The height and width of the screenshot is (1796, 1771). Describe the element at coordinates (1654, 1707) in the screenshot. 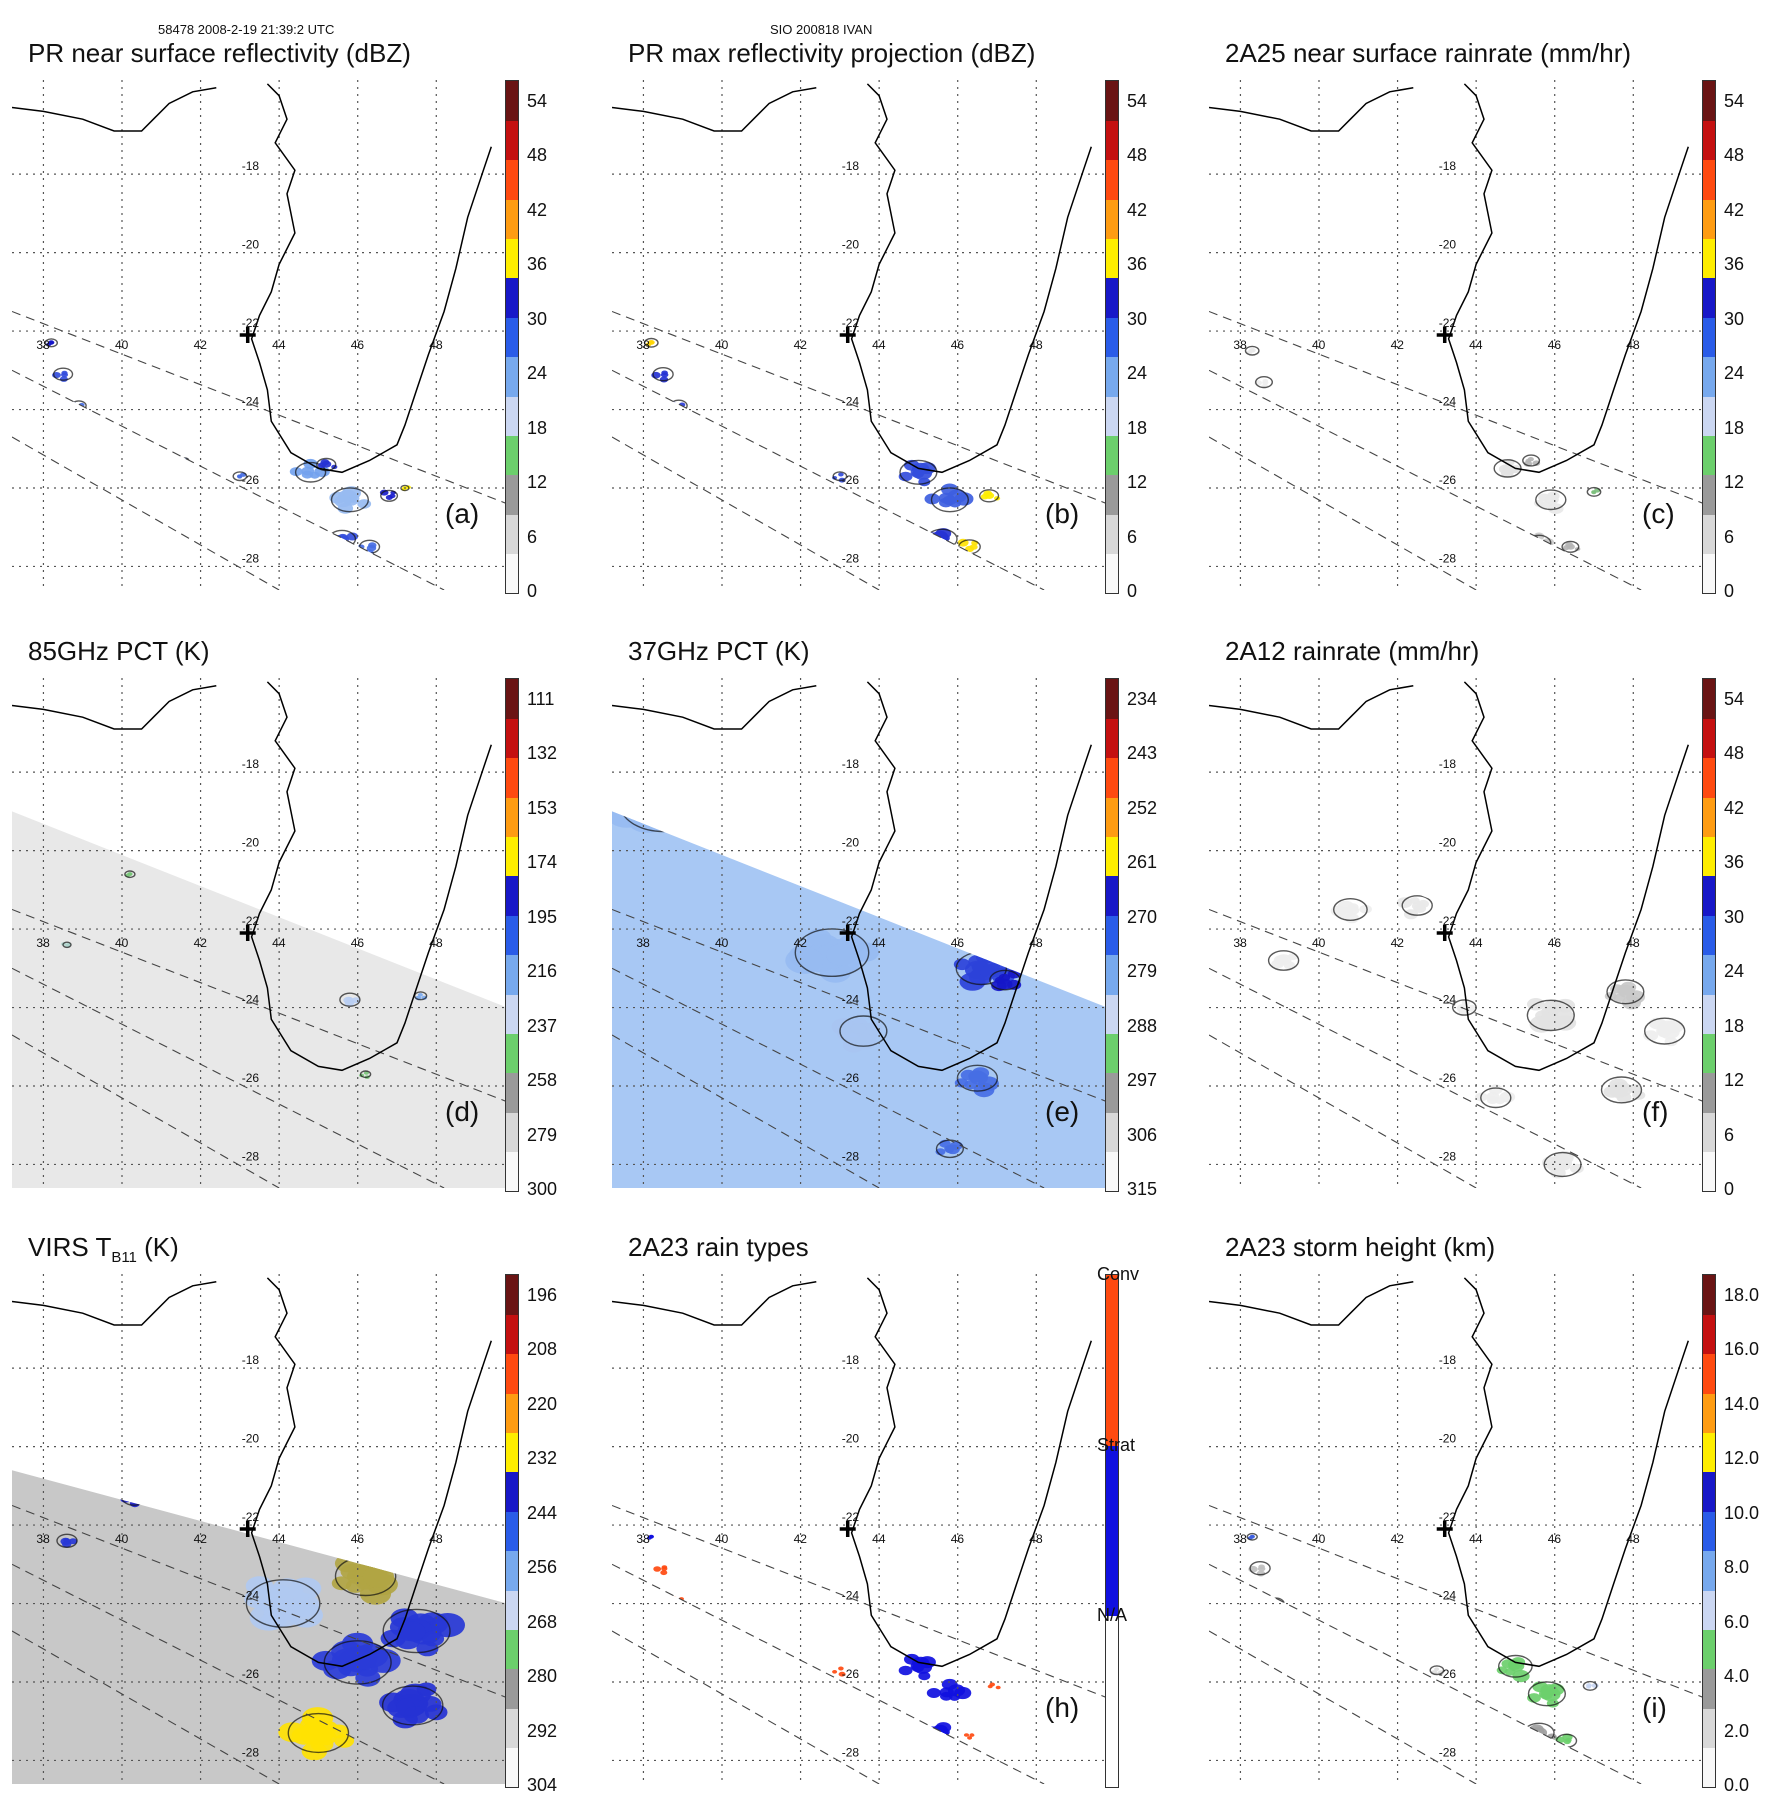

I see `panel-label: (i)` at that location.